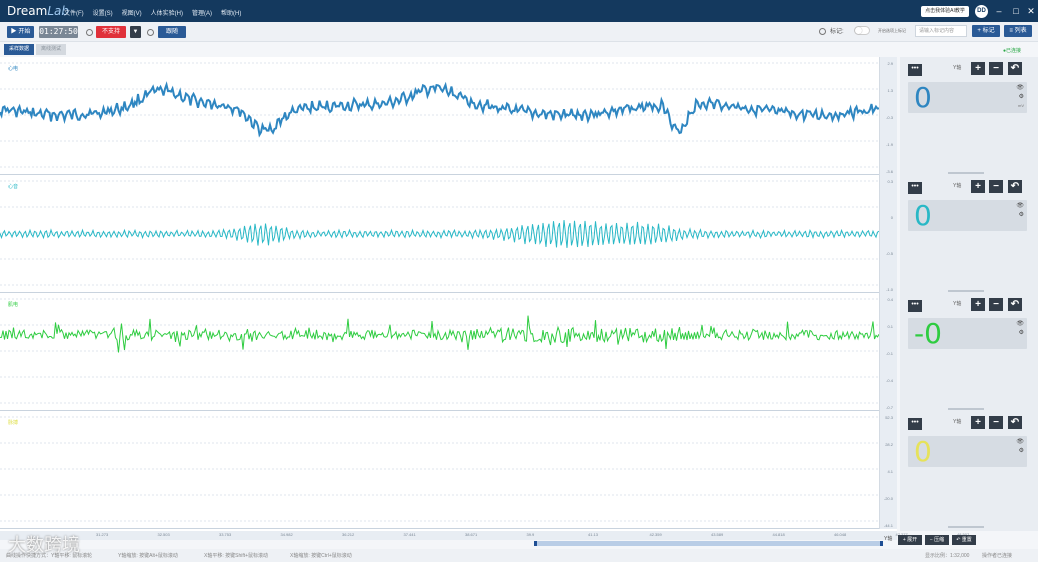  What do you see at coordinates (593, 534) in the screenshot?
I see `time-tick-label: 41.13` at bounding box center [593, 534].